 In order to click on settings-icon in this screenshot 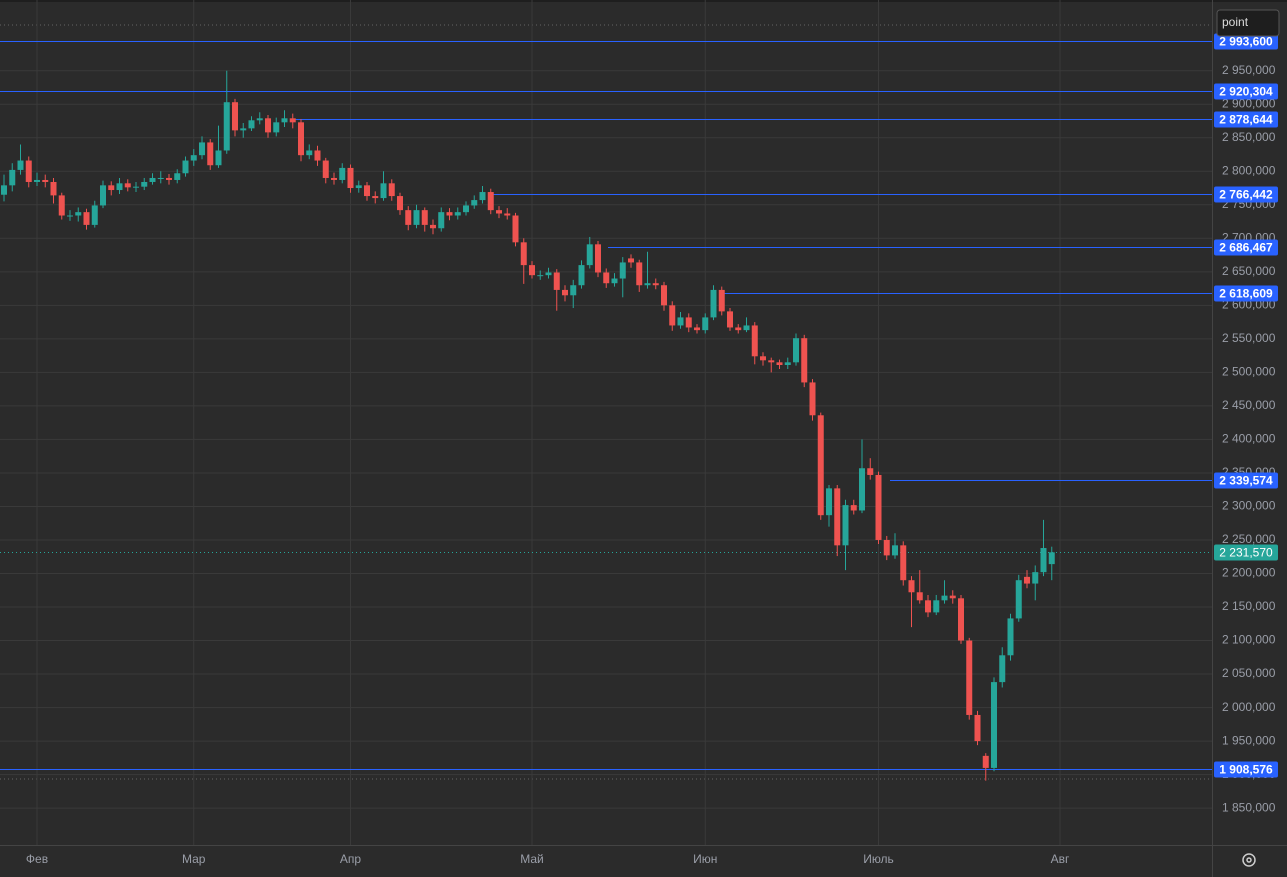, I will do `click(1249, 860)`.